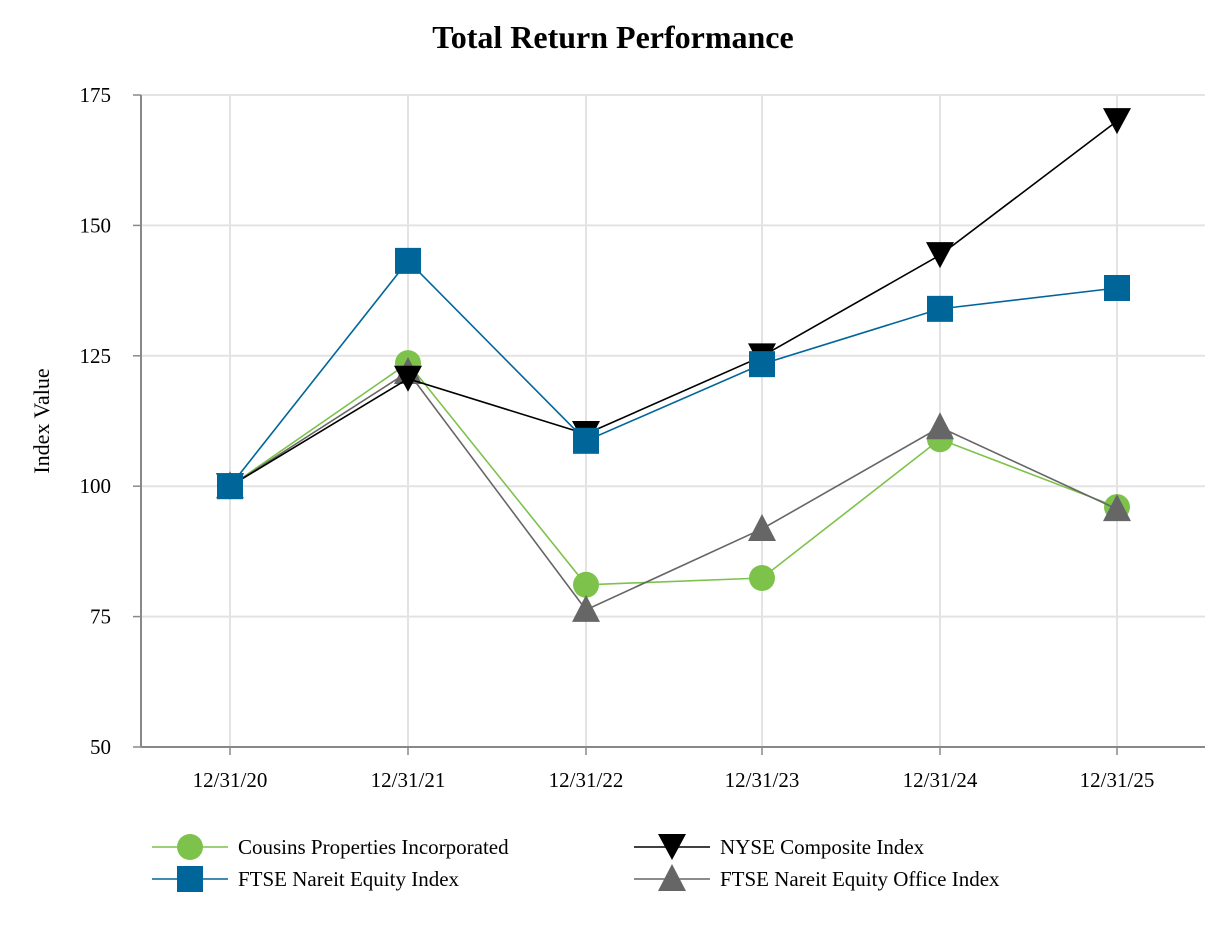  Describe the element at coordinates (612, 37) in the screenshot. I see `chart-title: Total Return Performance` at that location.